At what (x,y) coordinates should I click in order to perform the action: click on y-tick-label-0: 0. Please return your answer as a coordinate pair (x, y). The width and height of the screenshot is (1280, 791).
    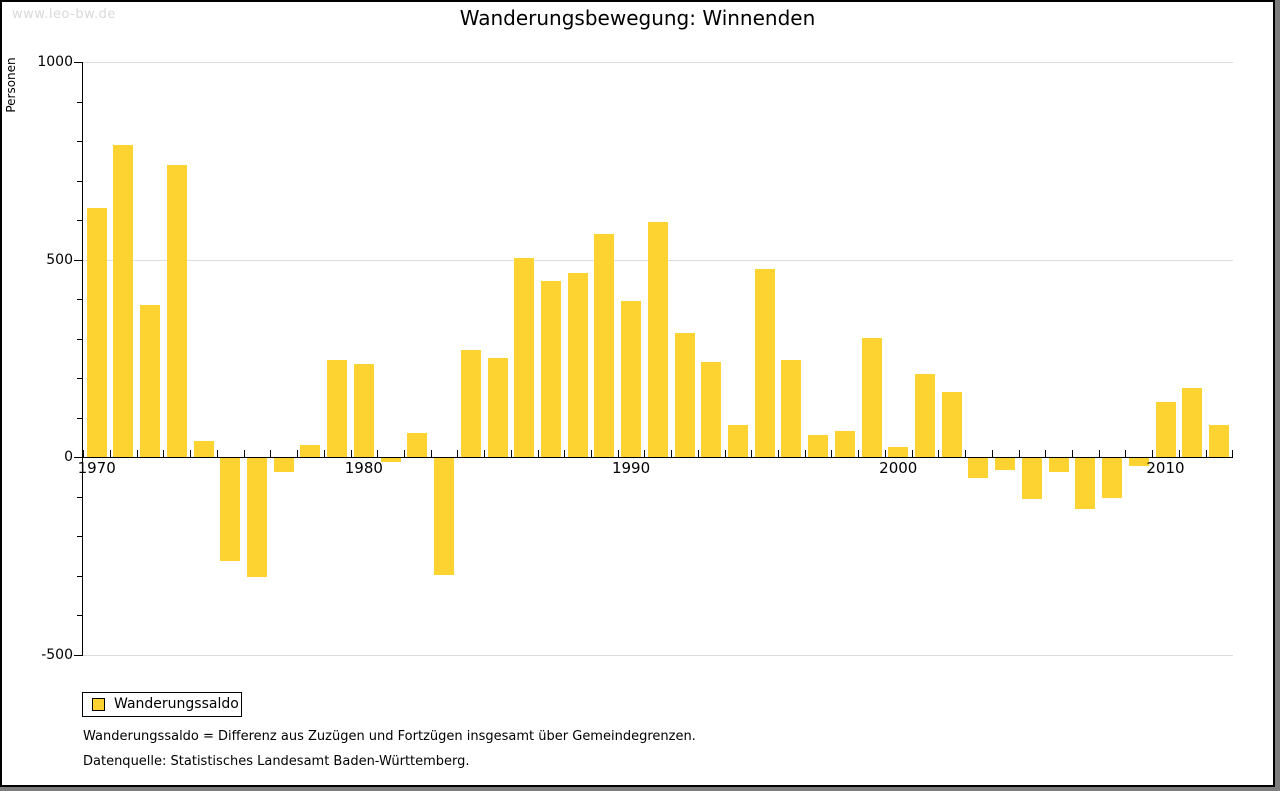
    Looking at the image, I should click on (68, 457).